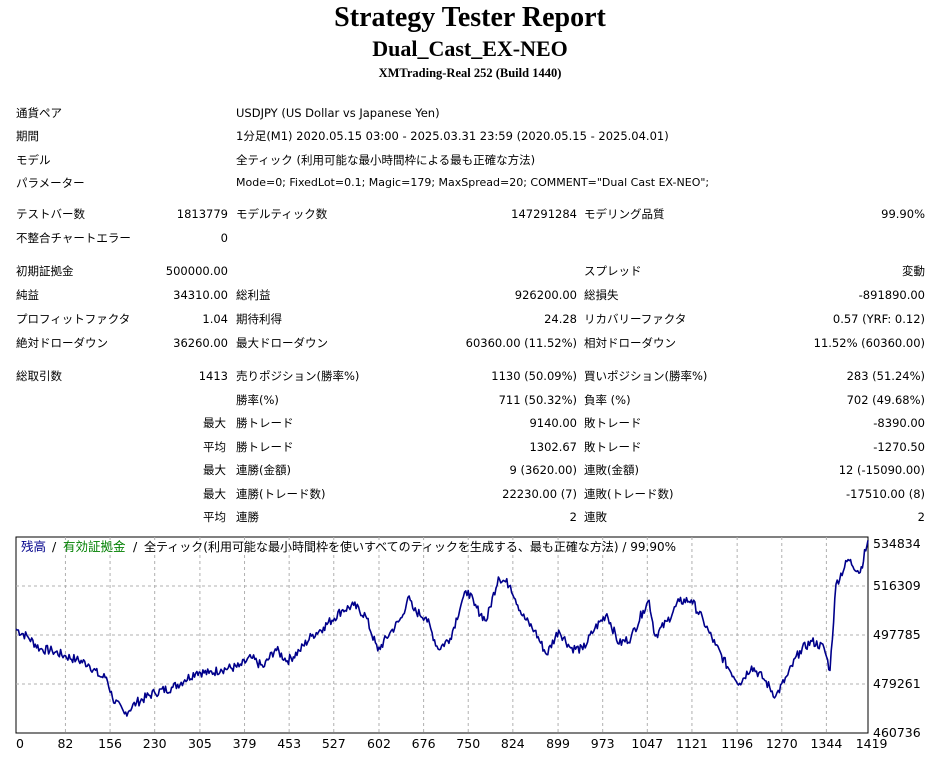  What do you see at coordinates (62, 343) in the screenshot?
I see `stats-label: 絶対ドローダウン` at bounding box center [62, 343].